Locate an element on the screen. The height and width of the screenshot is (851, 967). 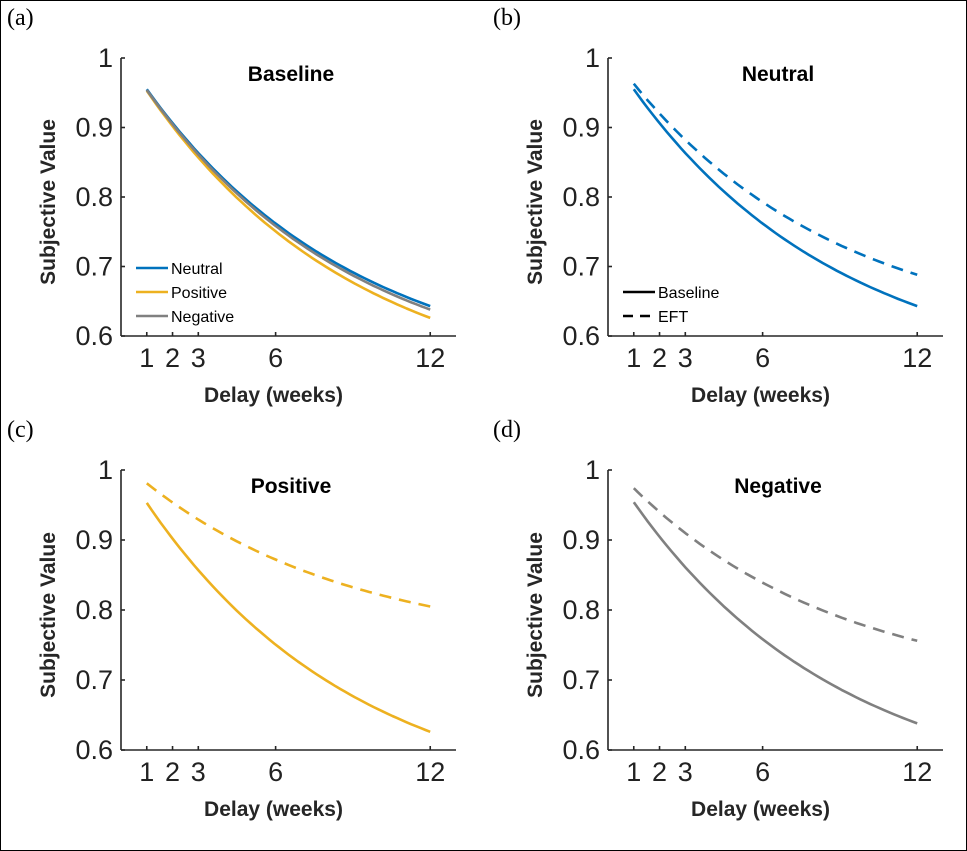
series-line-negative is located at coordinates (288, 200).